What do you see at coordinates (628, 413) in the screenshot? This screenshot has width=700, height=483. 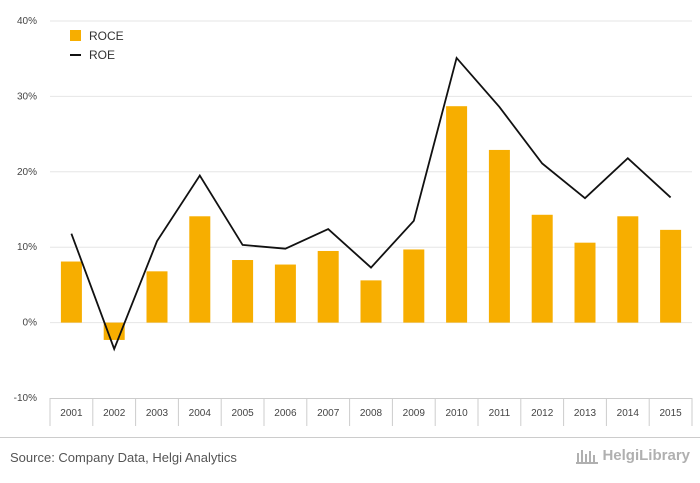 I see `x-tick-label: 2014` at bounding box center [628, 413].